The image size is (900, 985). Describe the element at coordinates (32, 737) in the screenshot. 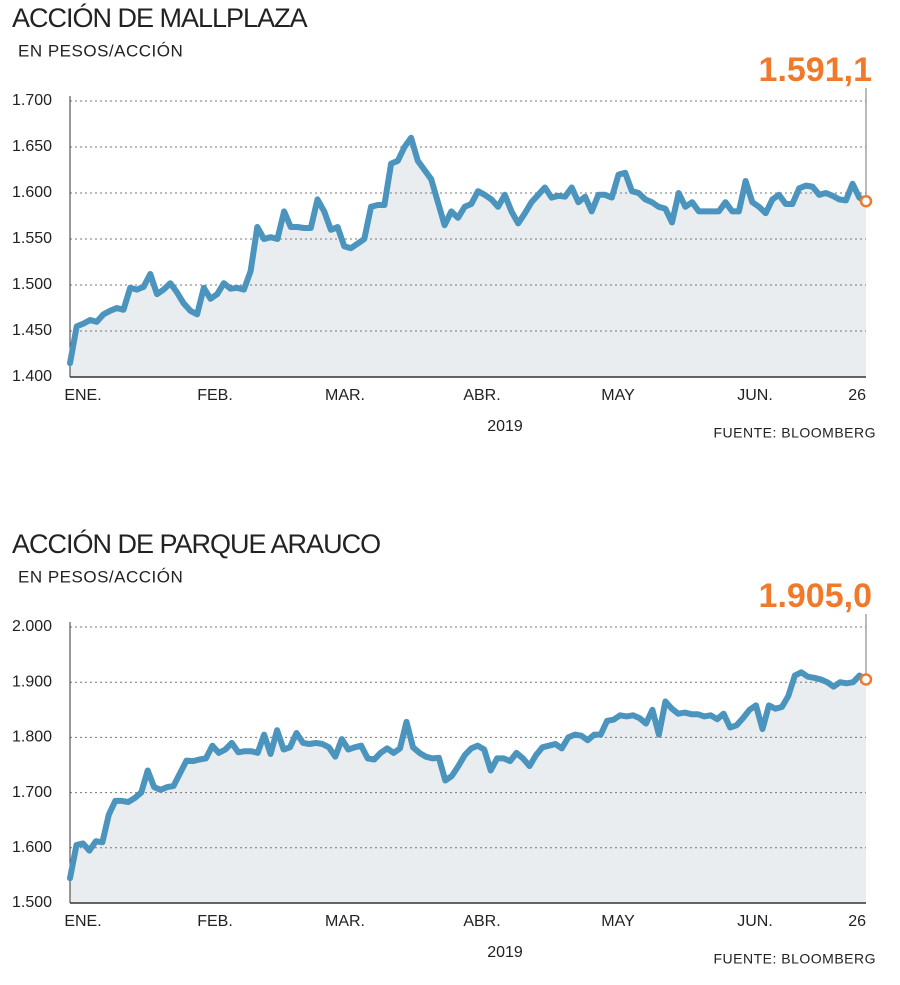

I see `y-tick-label: 1.800` at that location.